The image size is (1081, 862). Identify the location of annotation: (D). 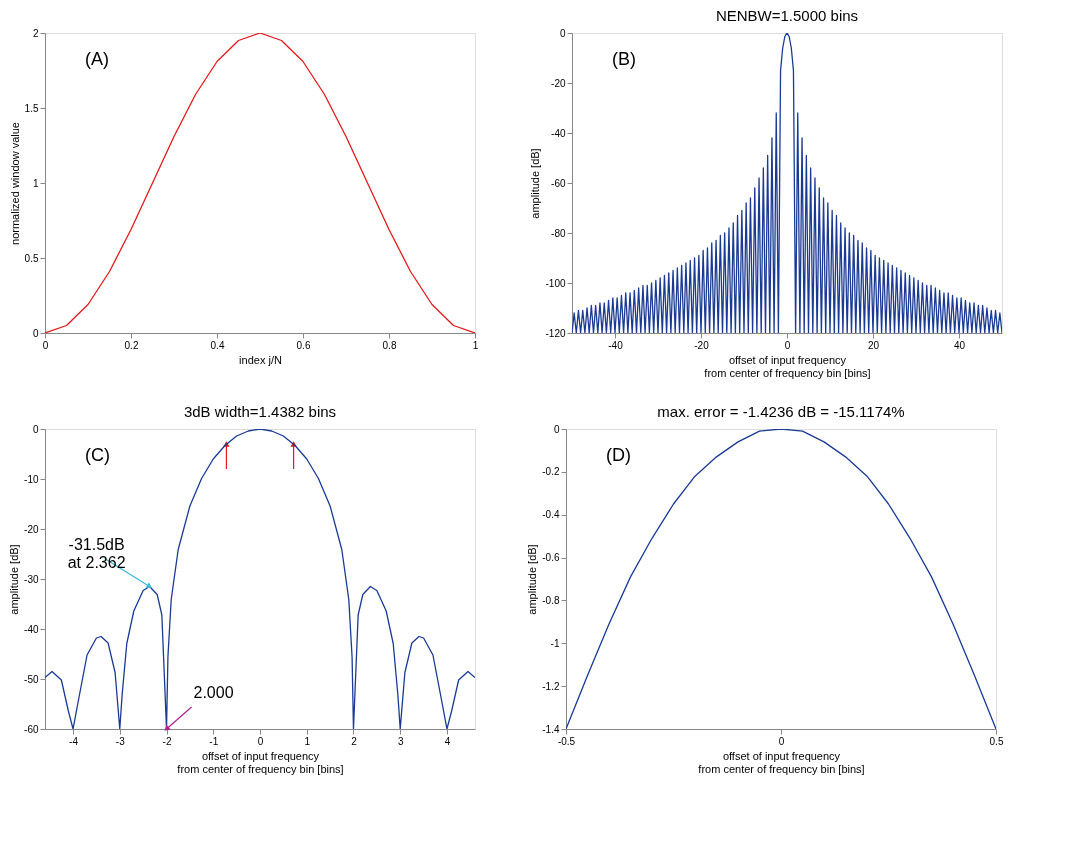
(618, 455).